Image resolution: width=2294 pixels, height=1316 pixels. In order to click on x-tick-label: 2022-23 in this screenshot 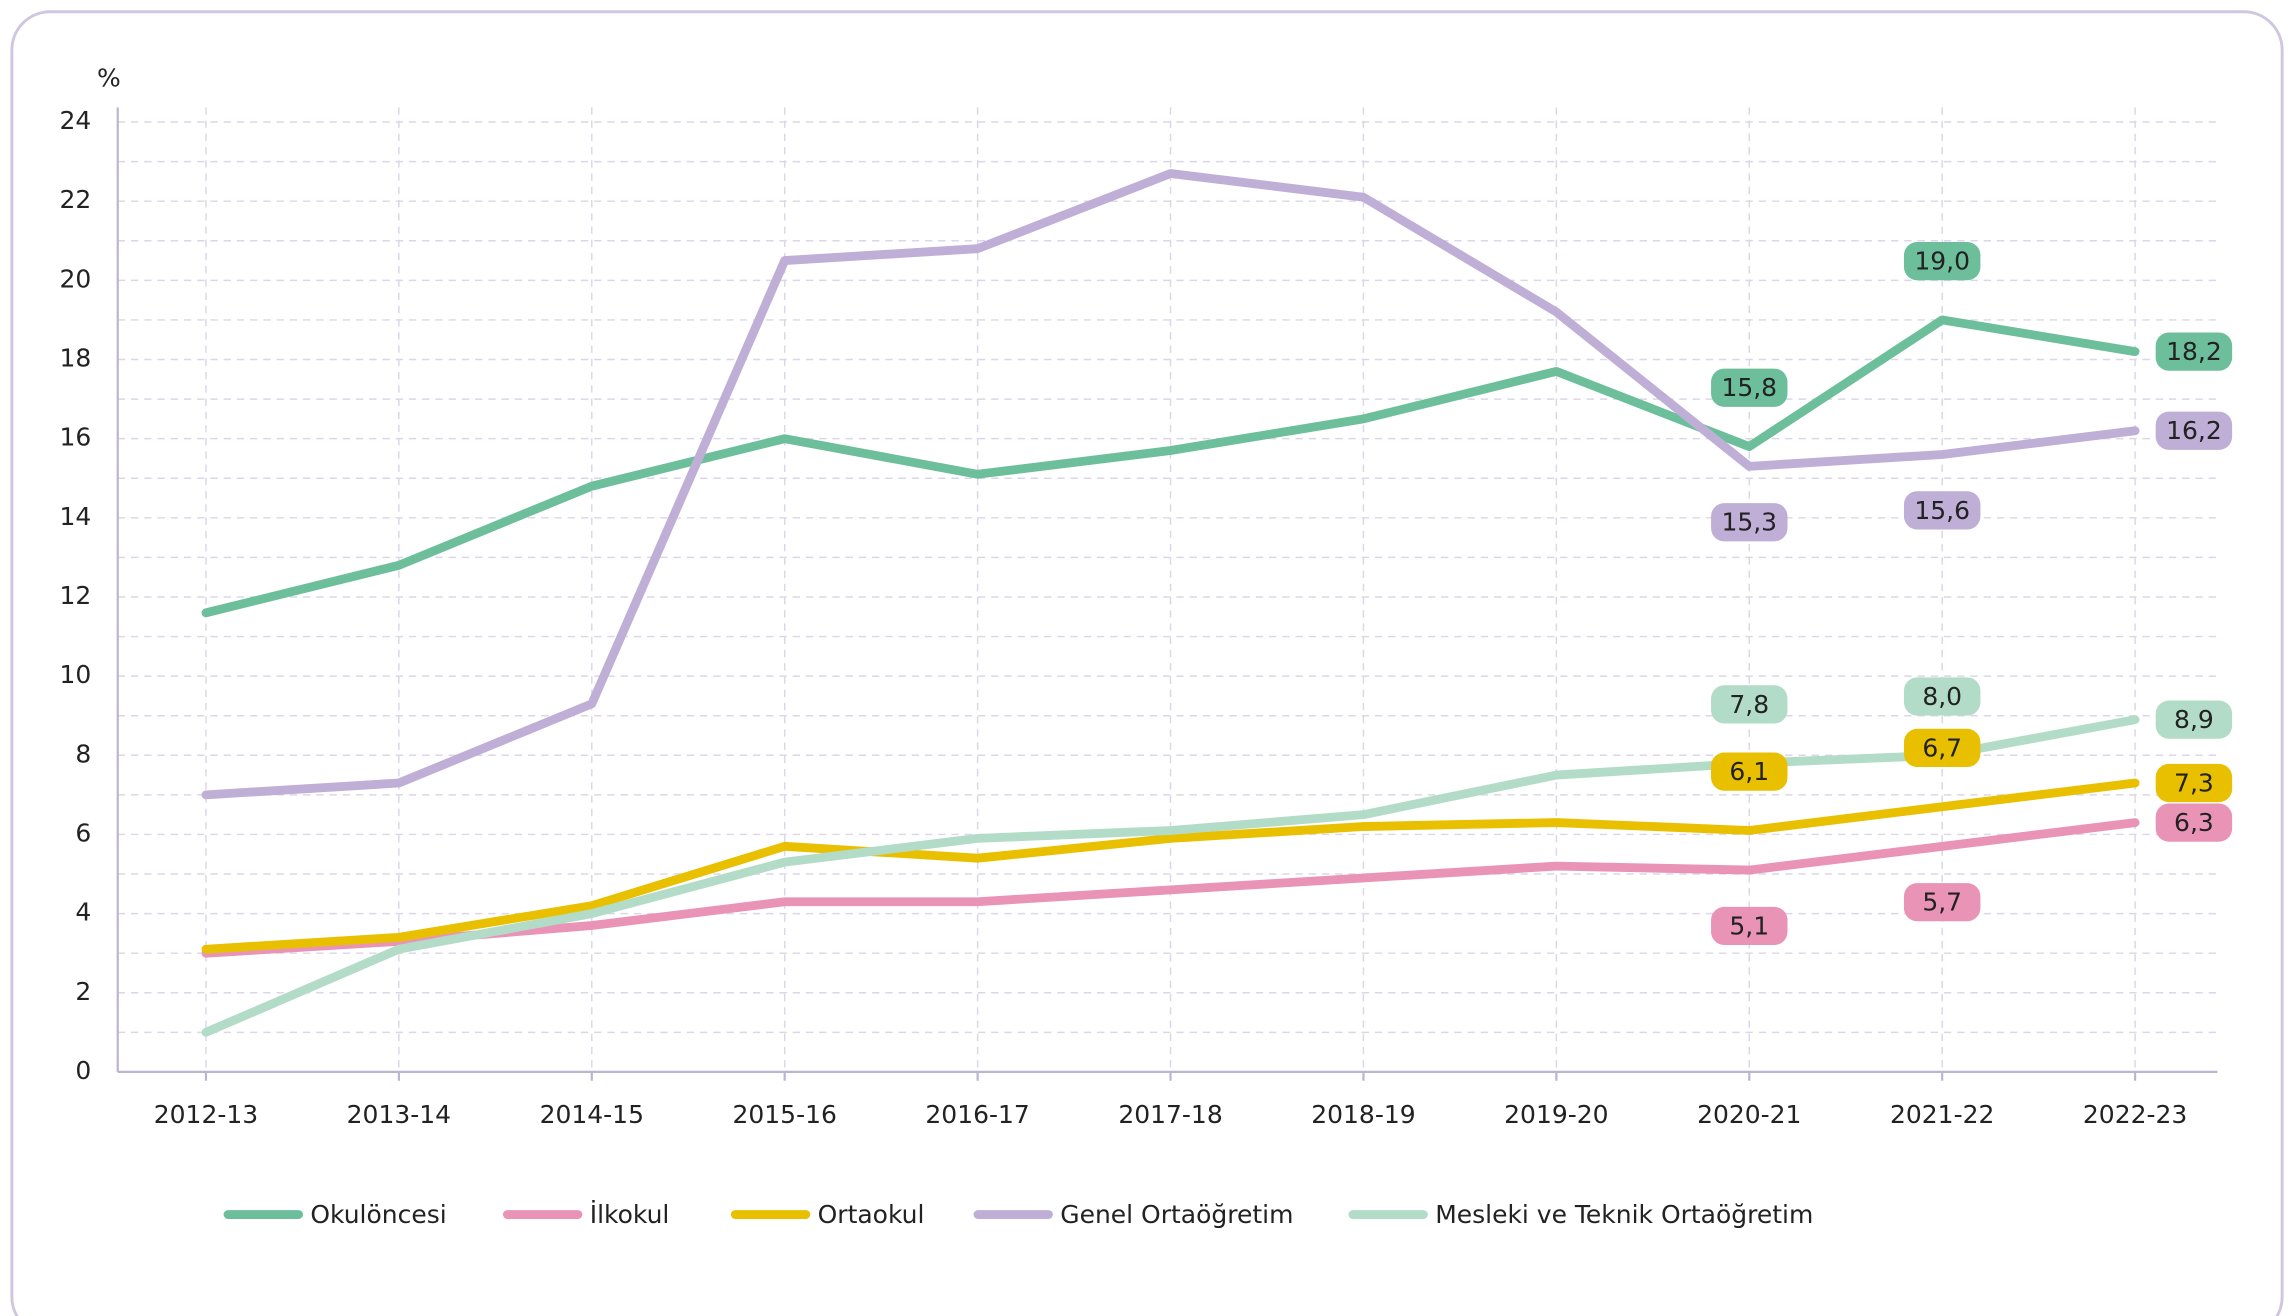, I will do `click(2135, 1114)`.